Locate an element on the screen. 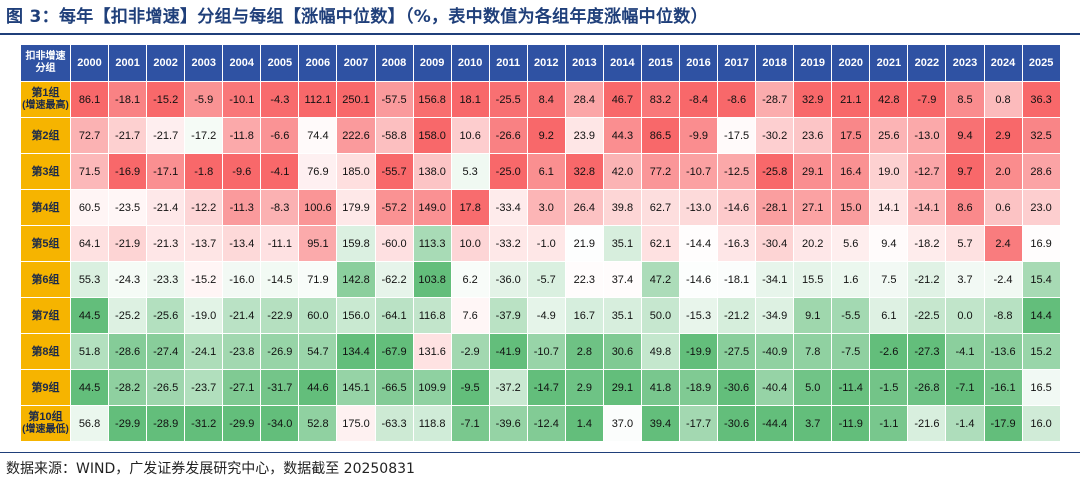 Image resolution: width=1080 pixels, height=481 pixels. heatmap-cell: 74.4 is located at coordinates (318, 135).